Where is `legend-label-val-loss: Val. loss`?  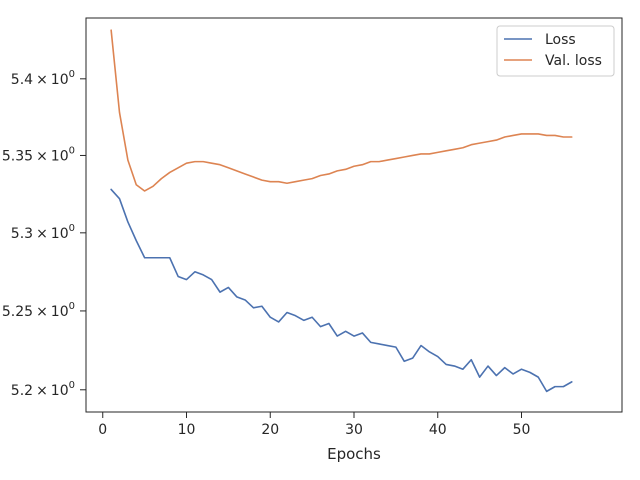 legend-label-val-loss: Val. loss is located at coordinates (573, 61).